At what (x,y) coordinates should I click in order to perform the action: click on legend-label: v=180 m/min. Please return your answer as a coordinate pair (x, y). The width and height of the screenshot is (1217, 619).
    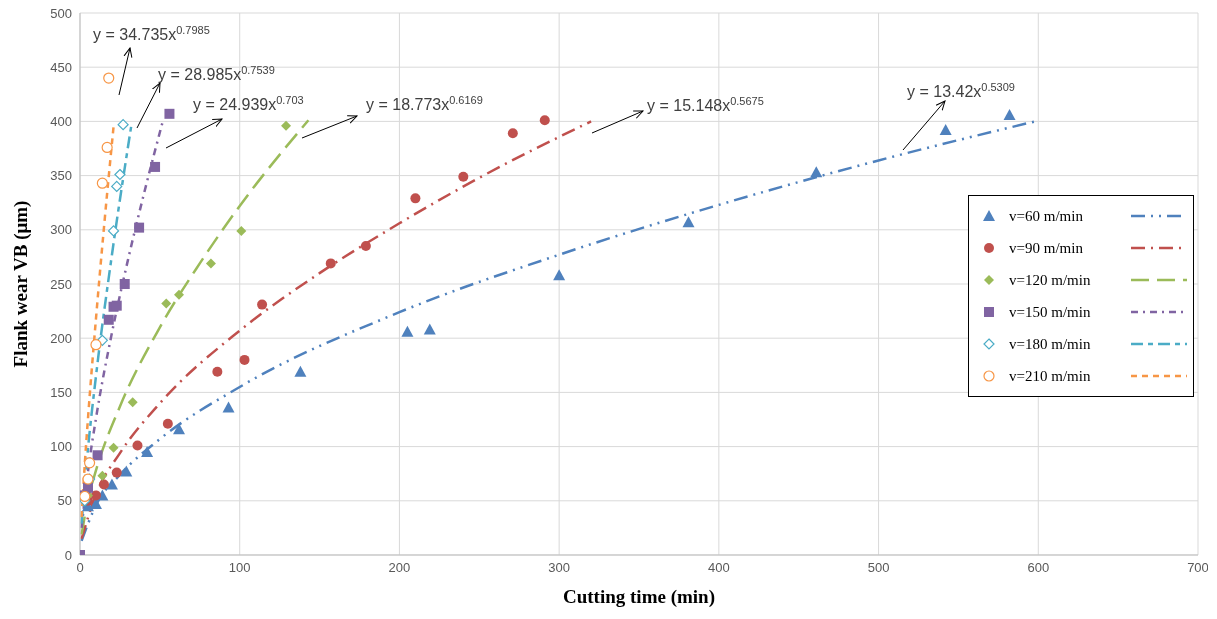
    Looking at the image, I should click on (1050, 344).